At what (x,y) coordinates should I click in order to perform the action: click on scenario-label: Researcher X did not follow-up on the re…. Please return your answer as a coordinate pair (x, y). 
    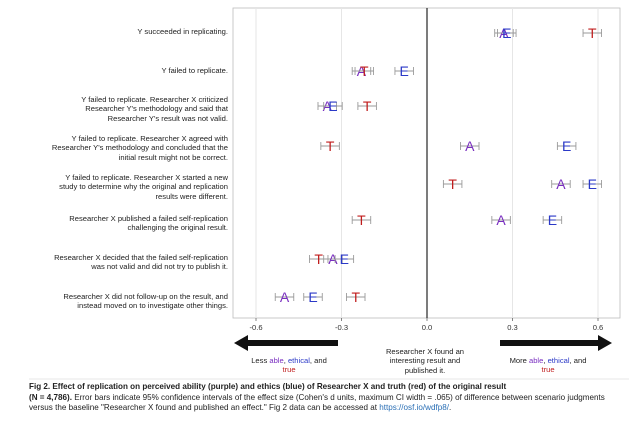
    Looking at the image, I should click on (145, 301).